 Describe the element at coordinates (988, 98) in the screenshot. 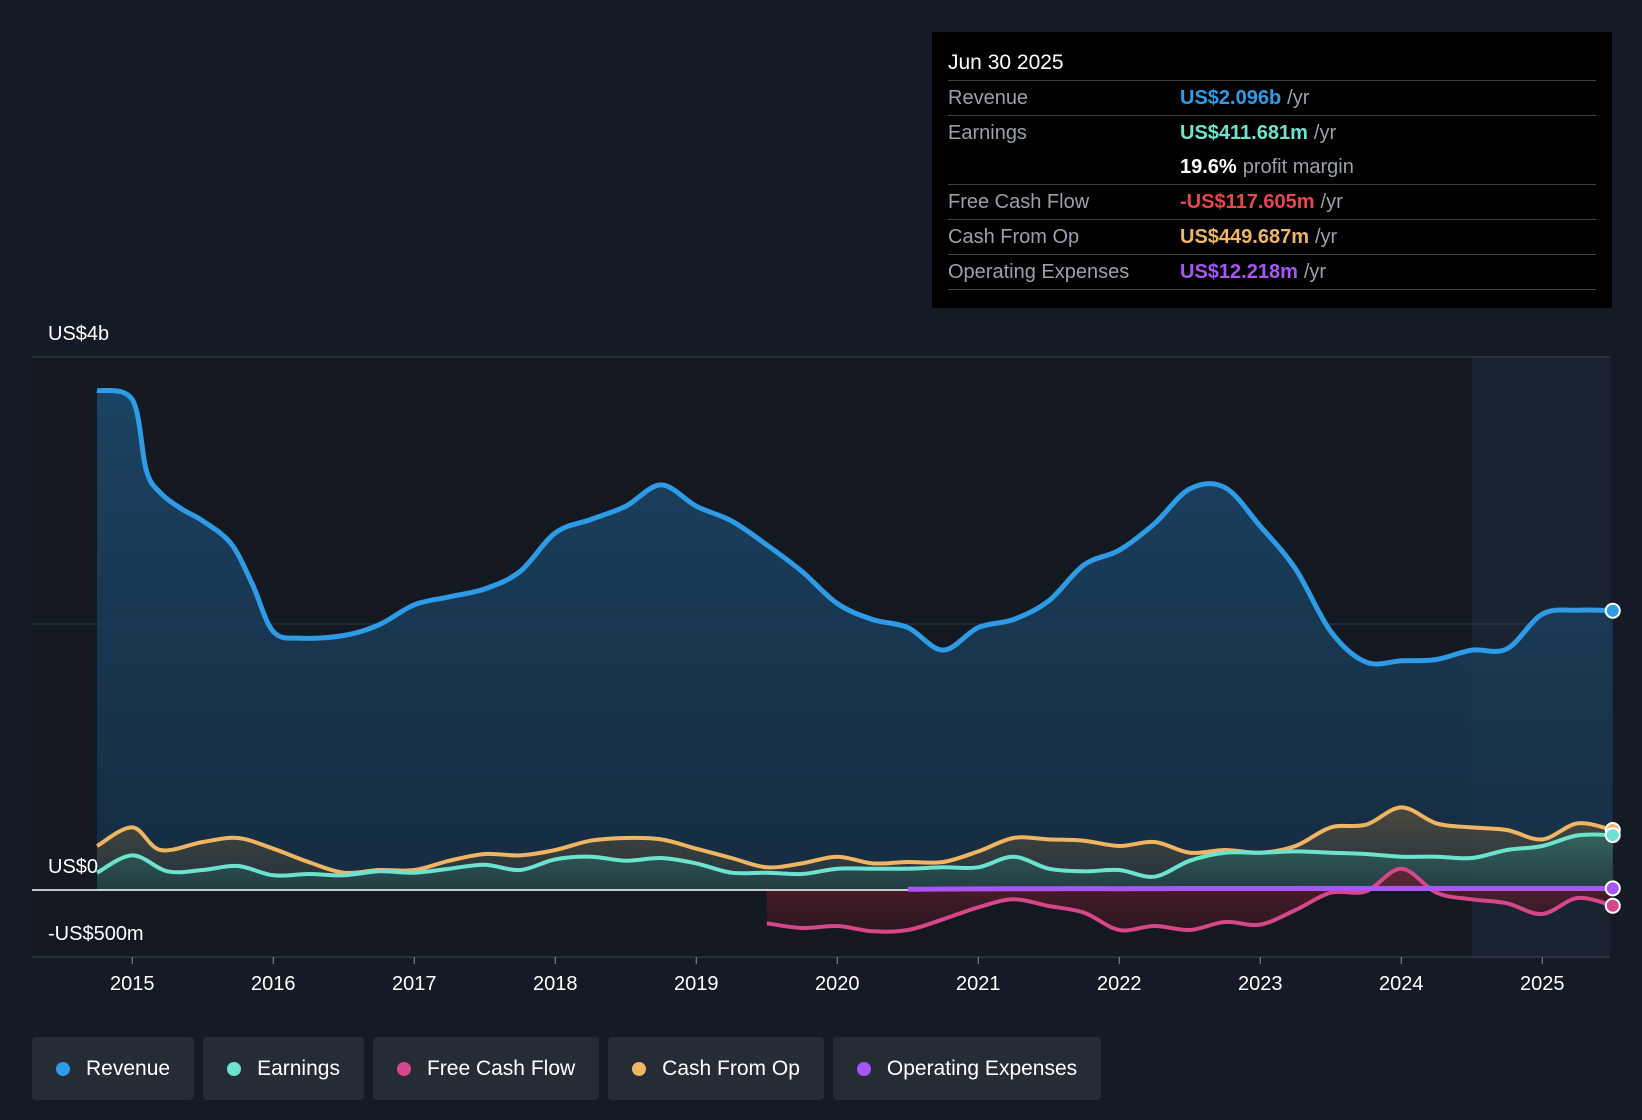

I see `tooltip-label: Revenue` at that location.